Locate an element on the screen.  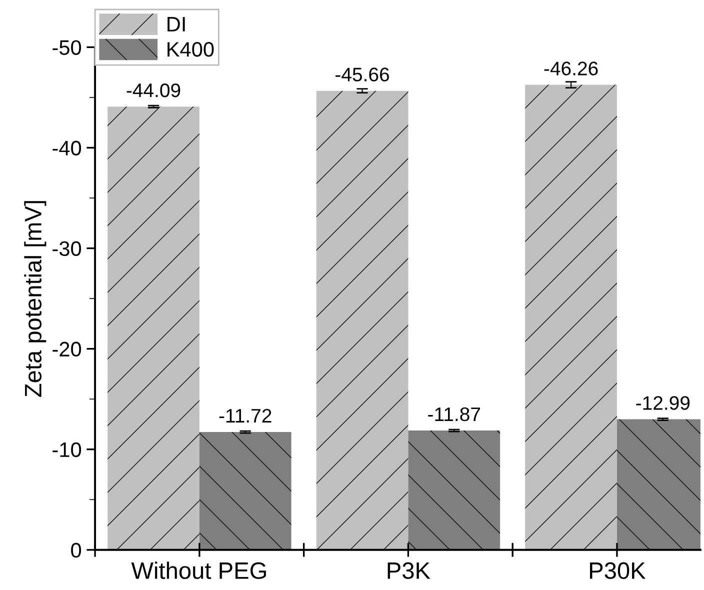
y-tick-label: -20 is located at coordinates (67, 349).